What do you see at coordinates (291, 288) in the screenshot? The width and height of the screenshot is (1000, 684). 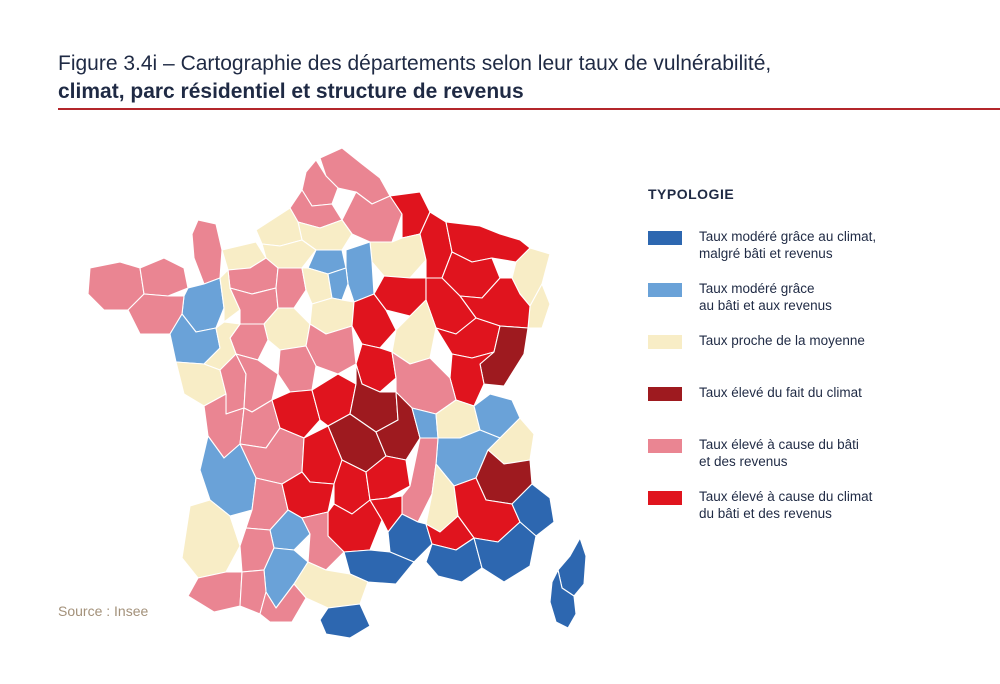 I see `dept-eure-et-loir` at bounding box center [291, 288].